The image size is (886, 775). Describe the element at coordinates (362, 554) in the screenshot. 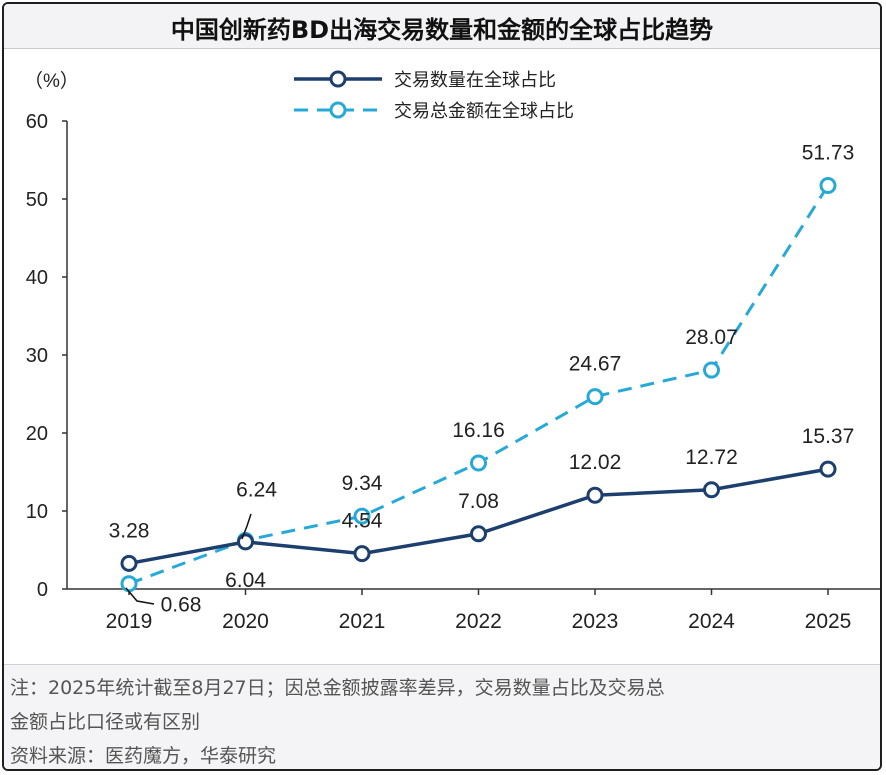

I see `marker-count-2021` at that location.